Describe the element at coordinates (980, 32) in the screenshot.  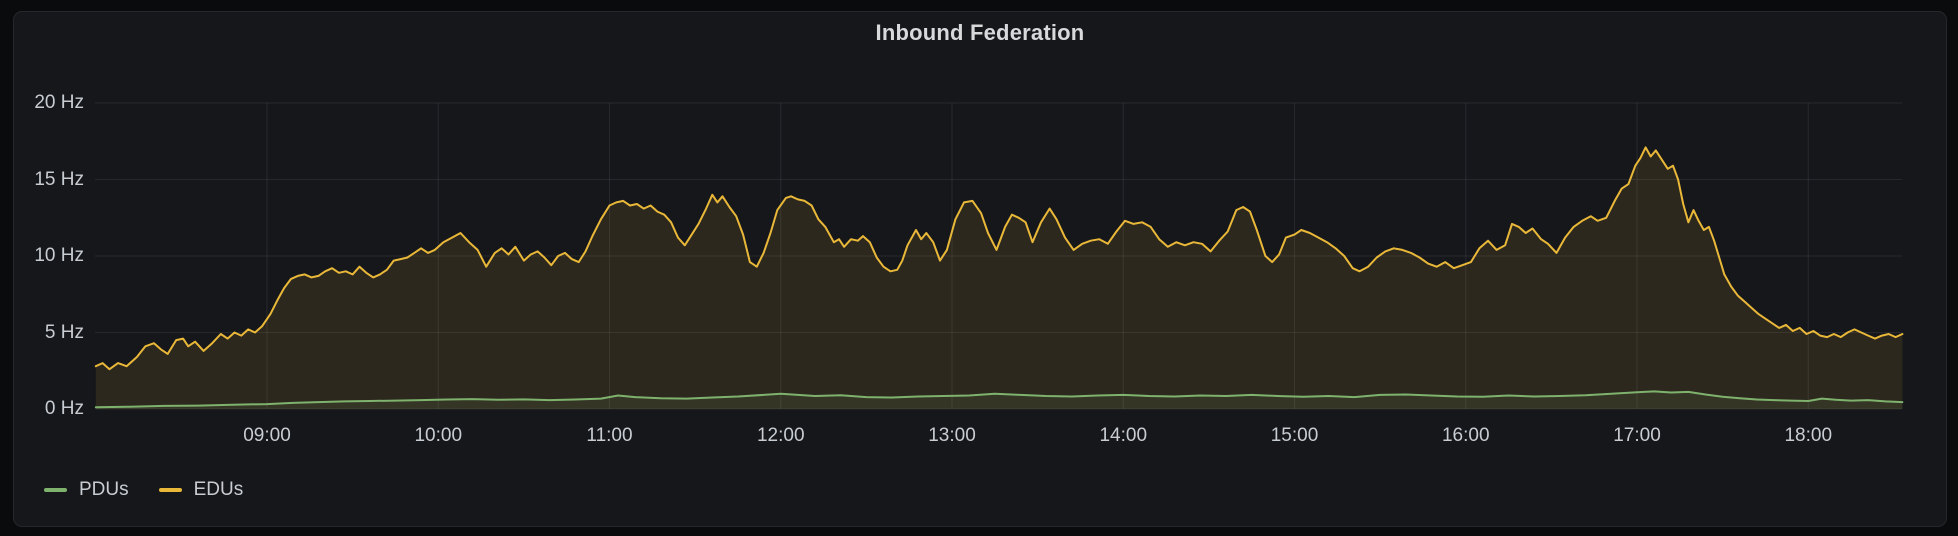
I see `panel-title: Inbound Federation` at that location.